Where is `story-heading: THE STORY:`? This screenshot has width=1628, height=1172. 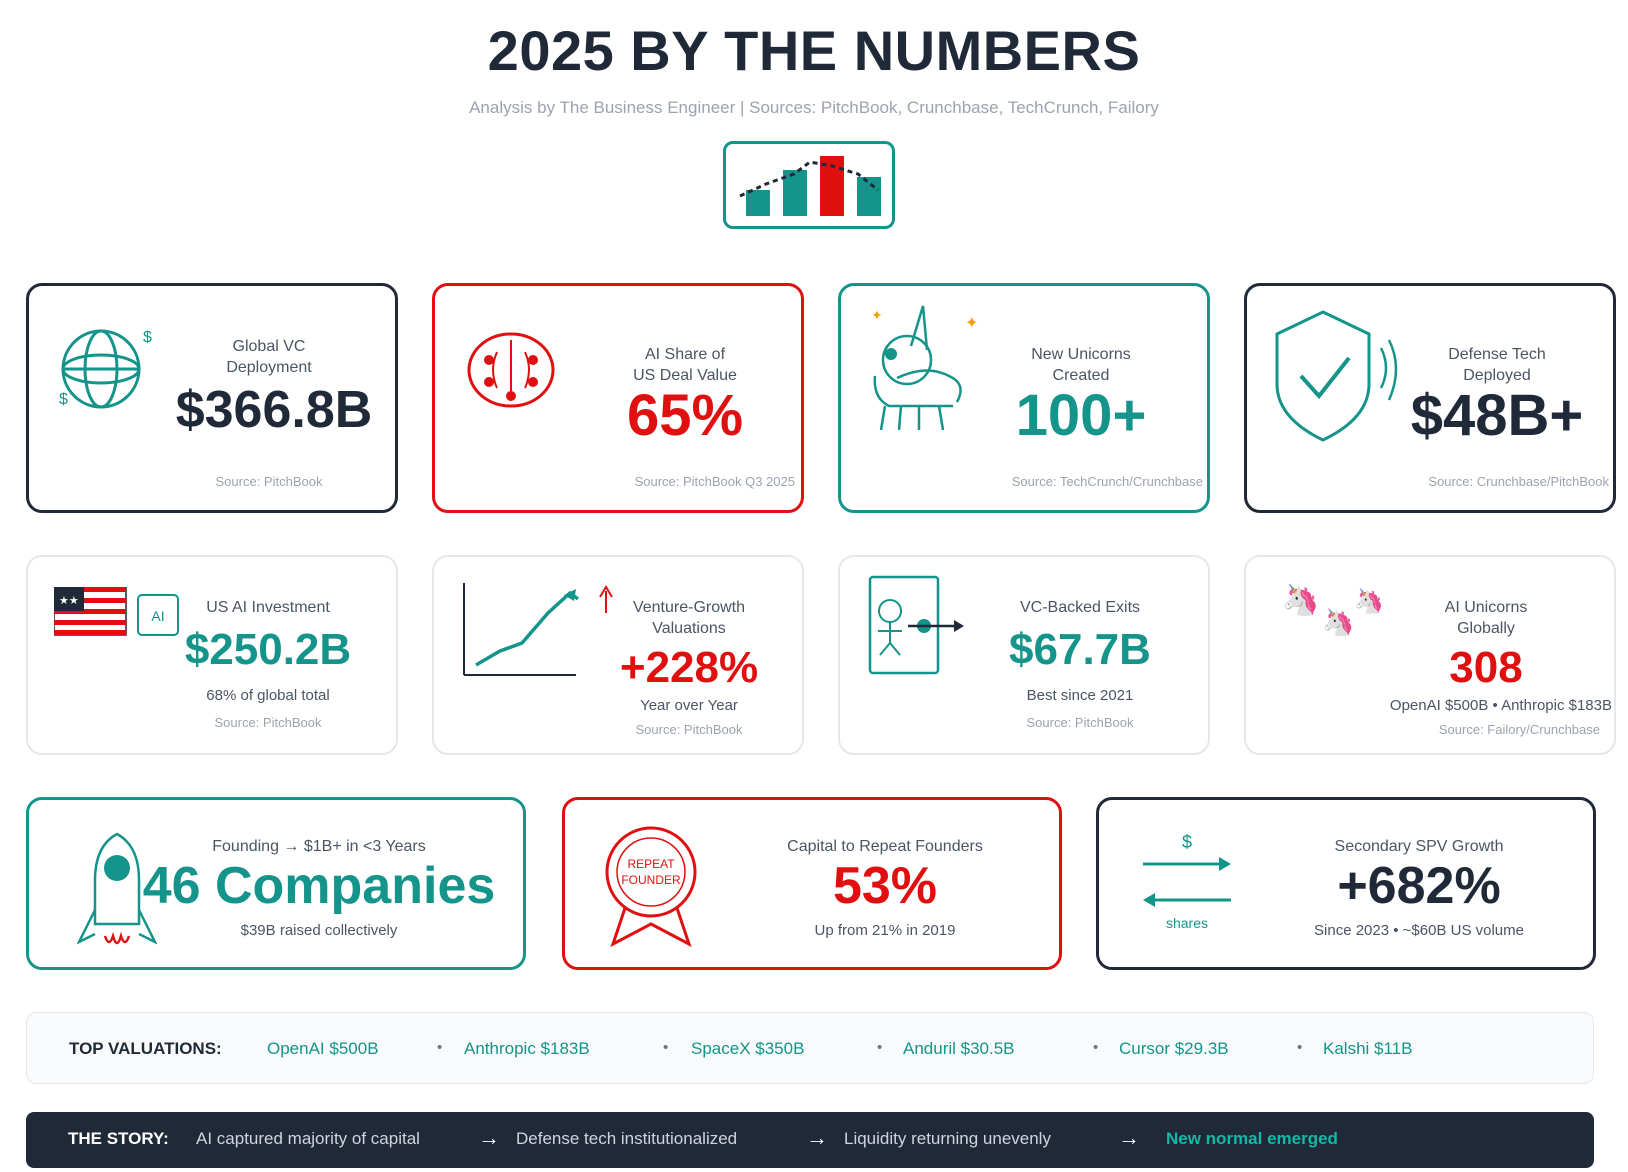
story-heading: THE STORY: is located at coordinates (118, 1138).